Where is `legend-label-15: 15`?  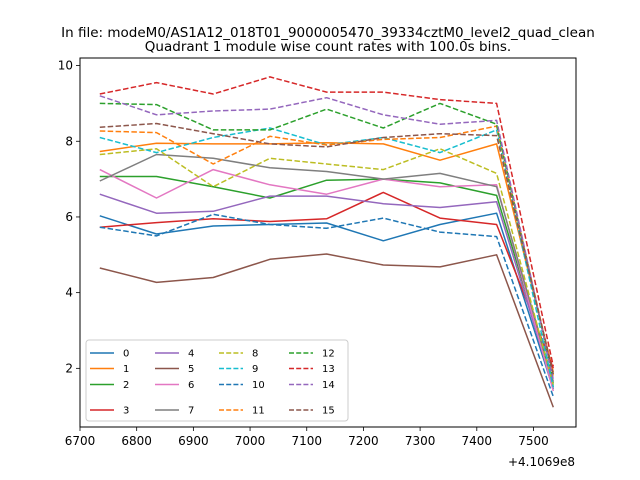
legend-label-15: 15 is located at coordinates (328, 411).